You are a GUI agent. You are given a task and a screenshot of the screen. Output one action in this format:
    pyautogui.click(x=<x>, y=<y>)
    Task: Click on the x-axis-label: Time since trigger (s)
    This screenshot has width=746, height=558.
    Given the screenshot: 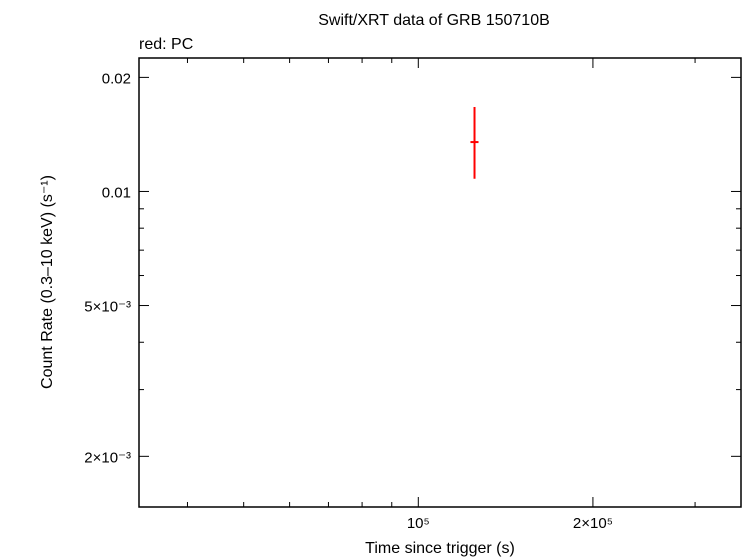 What is the action you would take?
    pyautogui.click(x=440, y=548)
    